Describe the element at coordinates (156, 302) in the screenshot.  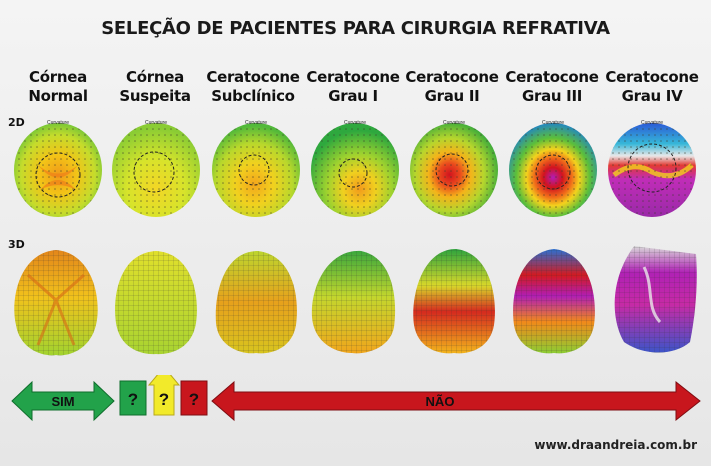
I see `map-3d-suspeita` at that location.